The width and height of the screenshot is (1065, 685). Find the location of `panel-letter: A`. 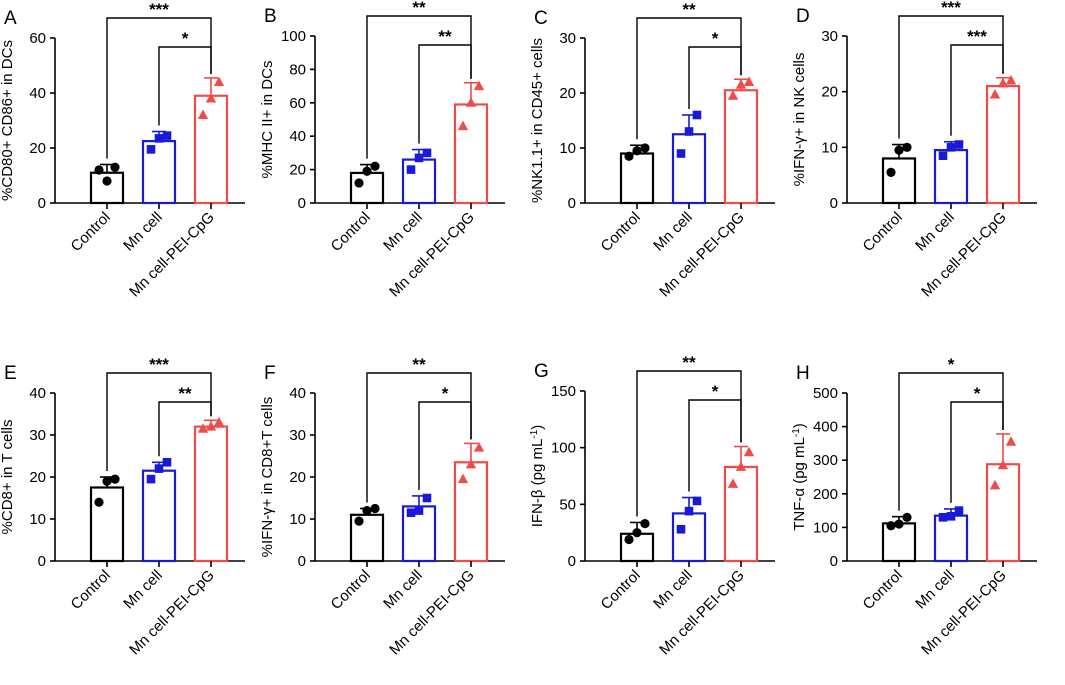

panel-letter: A is located at coordinates (10, 18).